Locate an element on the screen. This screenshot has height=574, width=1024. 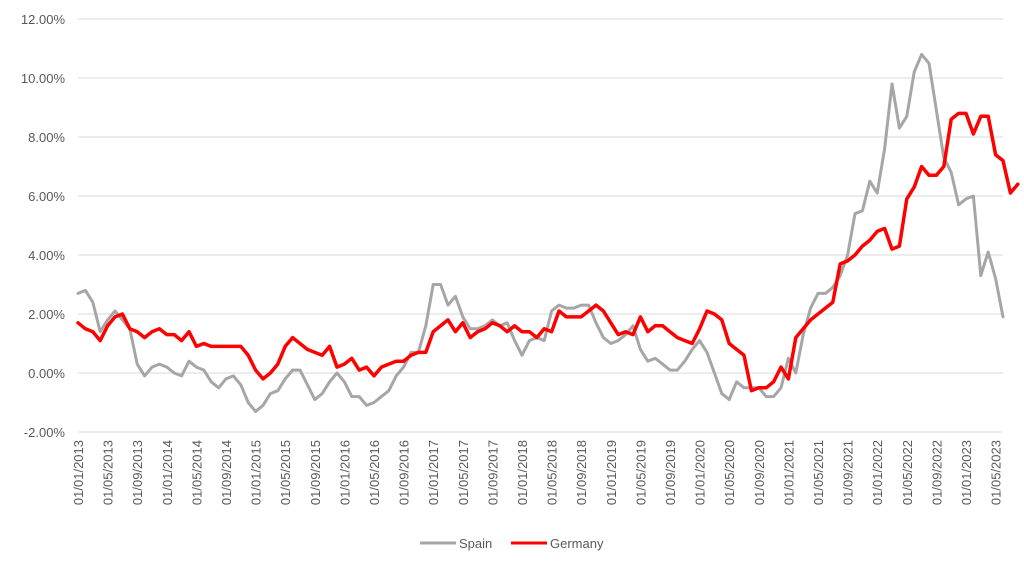
y-tick-label: 10.00% is located at coordinates (43, 78).